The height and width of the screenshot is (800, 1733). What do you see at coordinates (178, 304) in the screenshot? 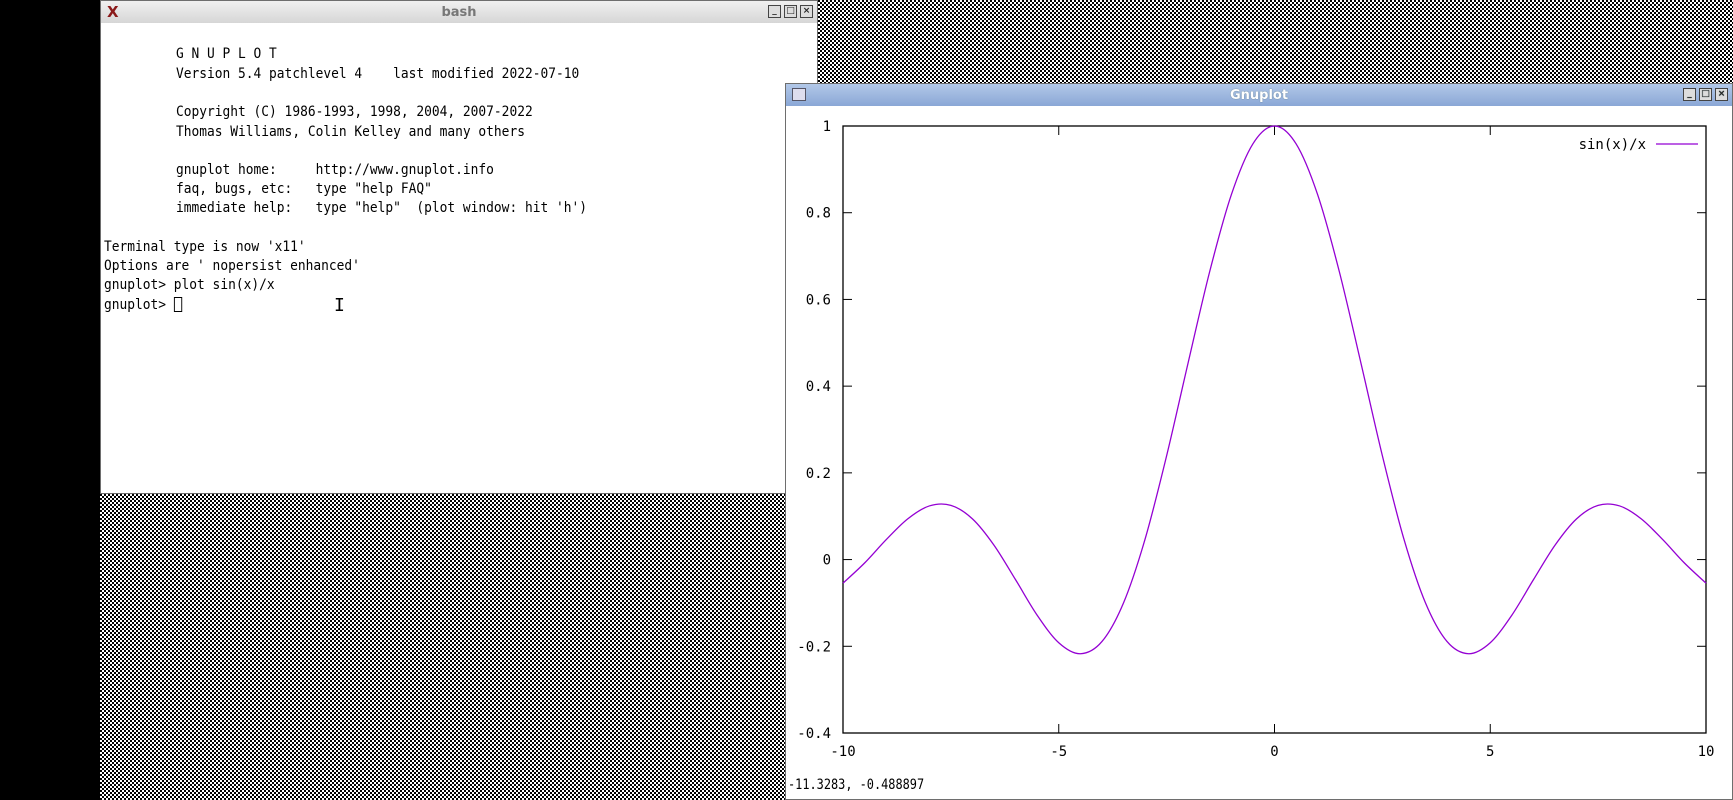
I see `text-cursor` at bounding box center [178, 304].